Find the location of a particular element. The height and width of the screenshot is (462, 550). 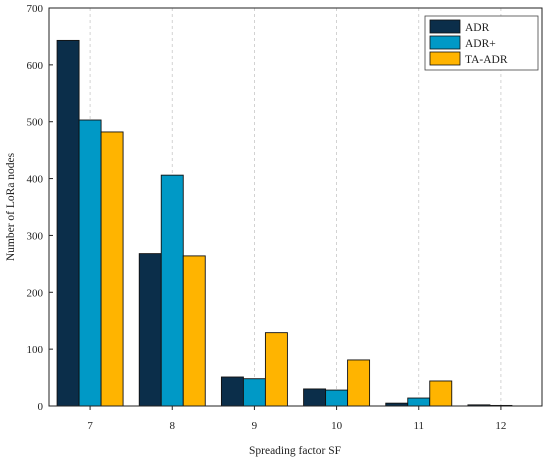

y-tick-label: 300 is located at coordinates (35, 236).